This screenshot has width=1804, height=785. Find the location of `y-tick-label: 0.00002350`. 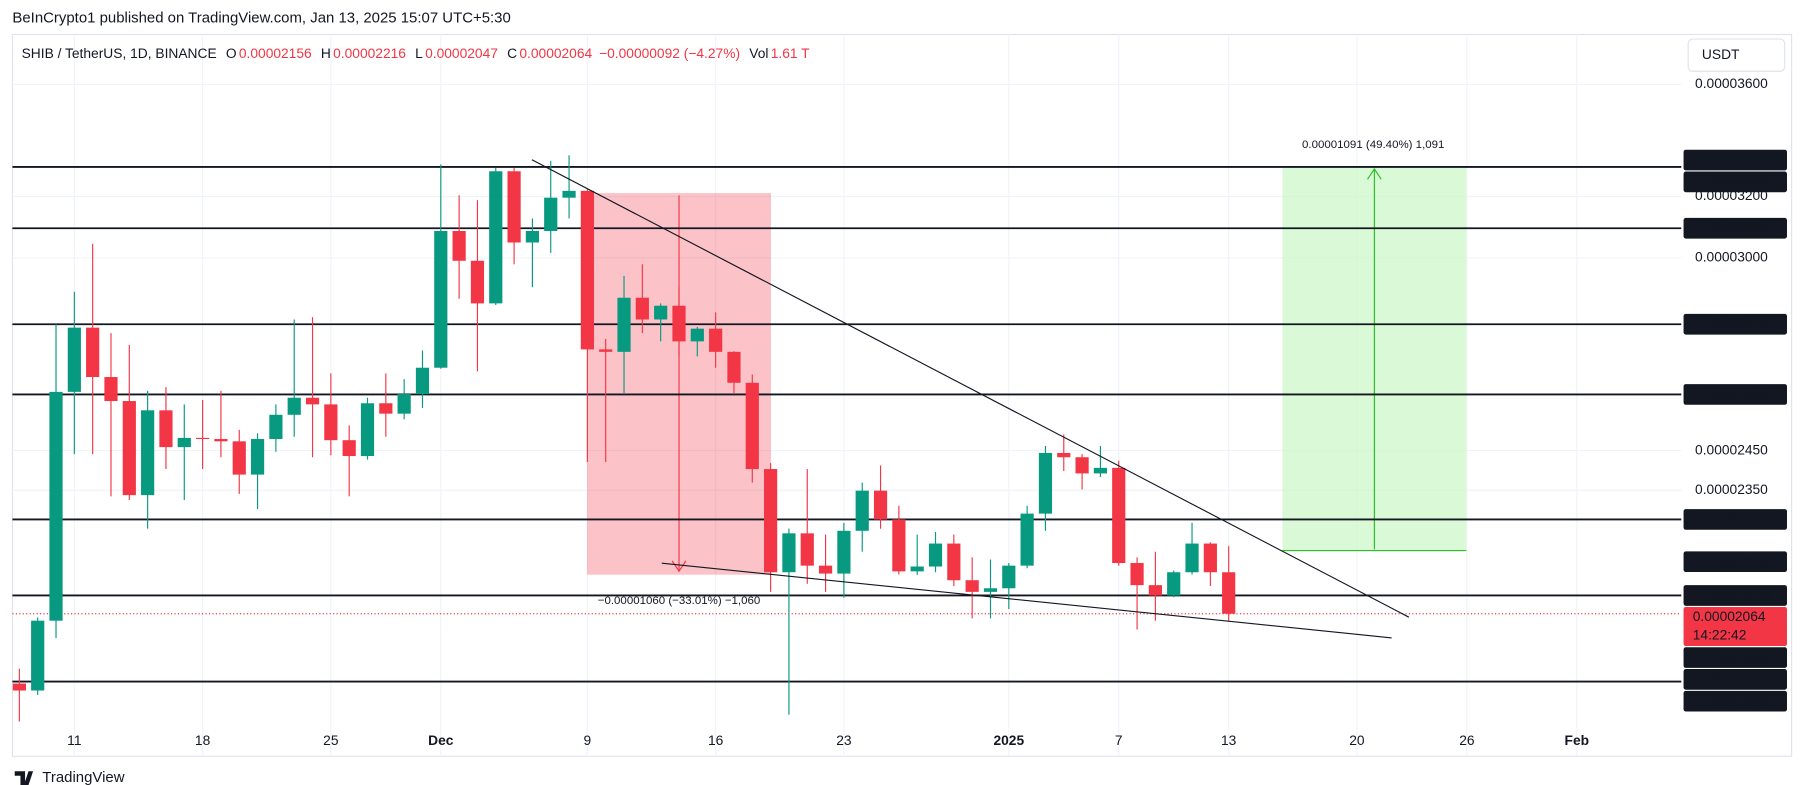

y-tick-label: 0.00002350 is located at coordinates (1731, 489).